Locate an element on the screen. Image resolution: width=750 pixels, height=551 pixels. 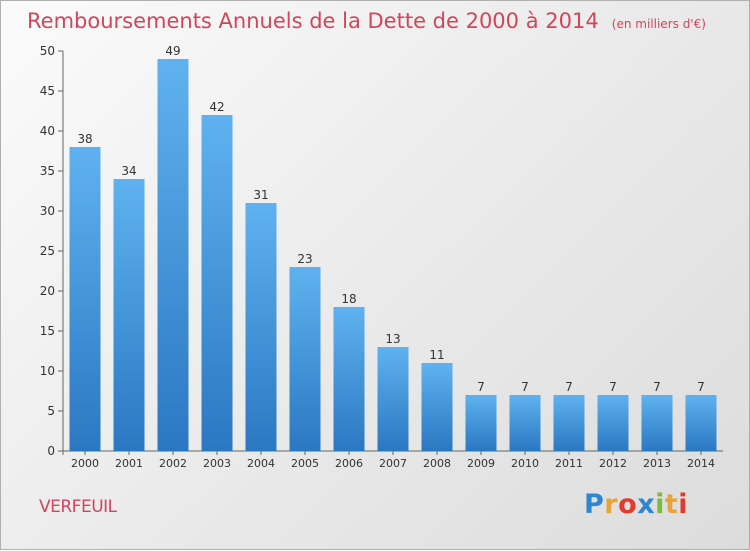
data-label: 23 is located at coordinates (304, 259).